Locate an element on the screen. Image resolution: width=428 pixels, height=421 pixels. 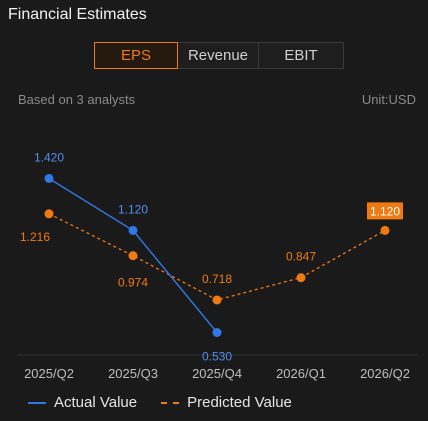
predicted-data-label: 0.847 is located at coordinates (301, 257).